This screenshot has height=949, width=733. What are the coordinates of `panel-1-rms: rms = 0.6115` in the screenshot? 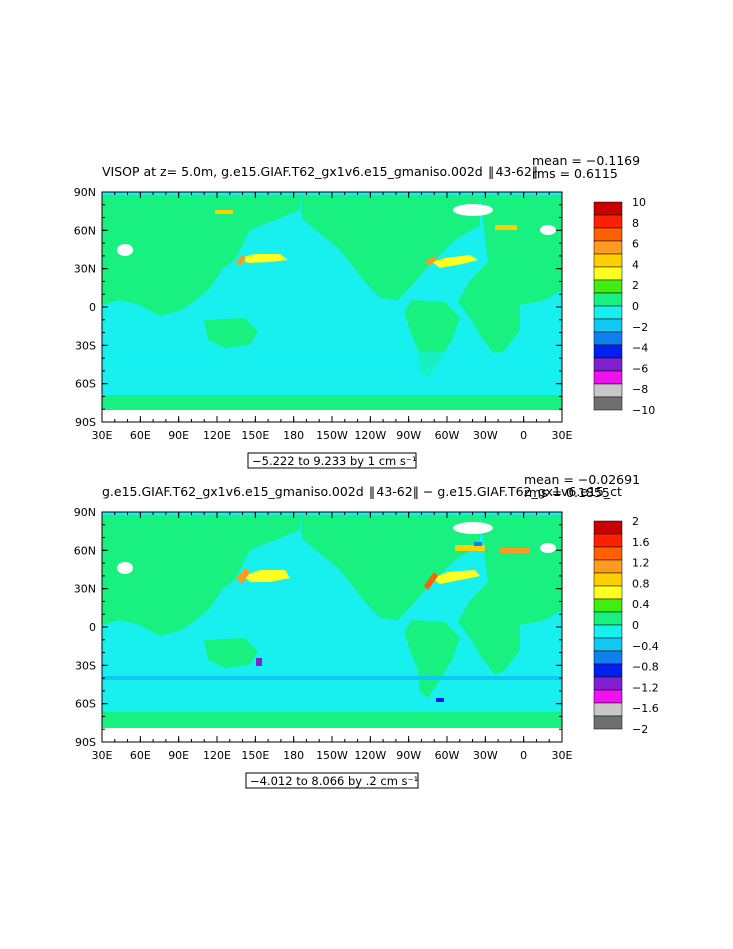 It's located at (575, 173).